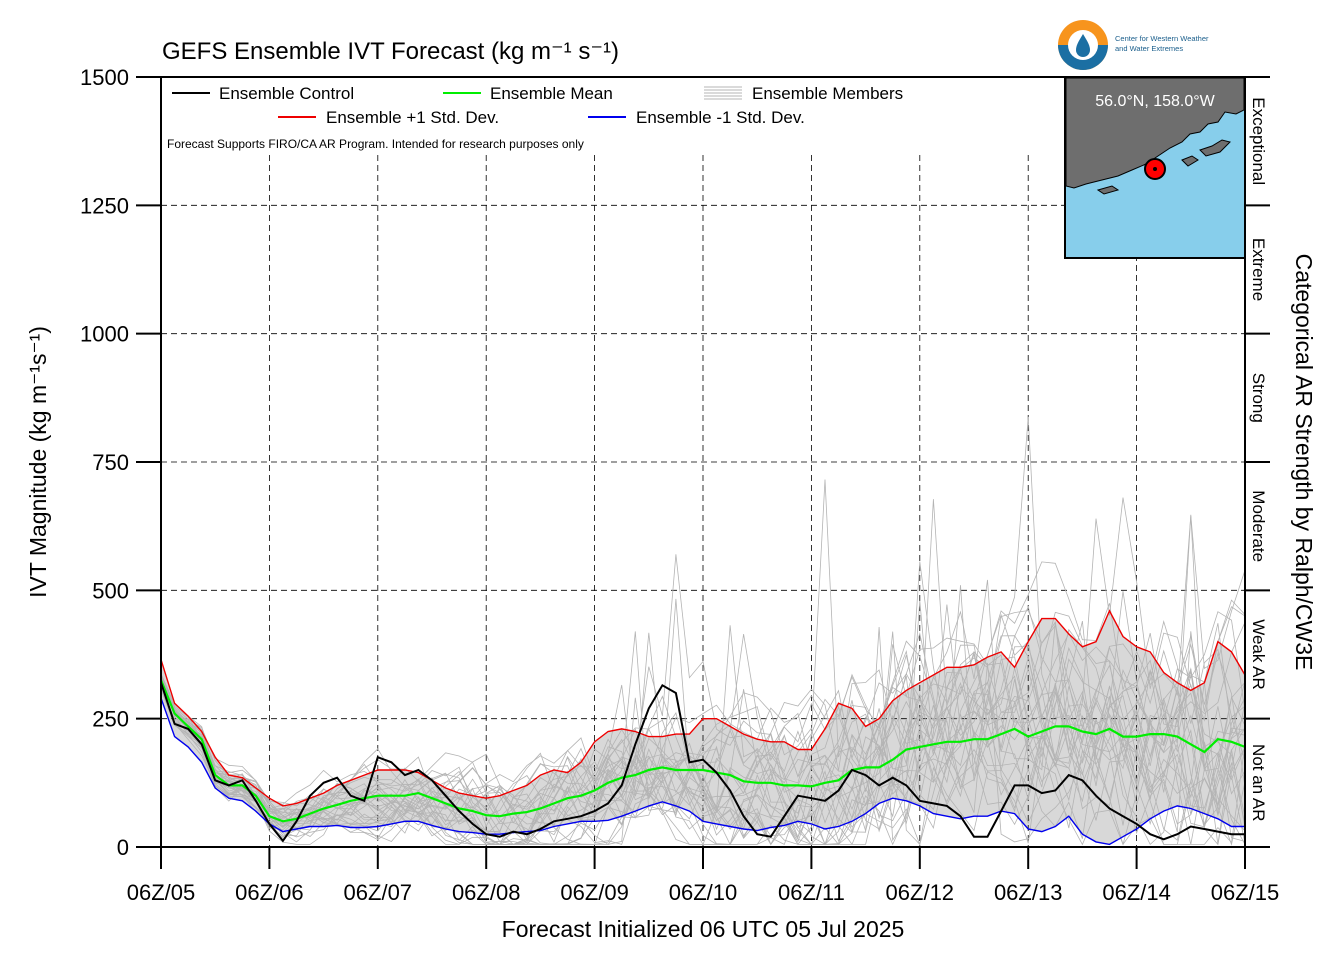 This screenshot has width=1336, height=962. I want to click on y-tick-label: 500, so click(110, 590).